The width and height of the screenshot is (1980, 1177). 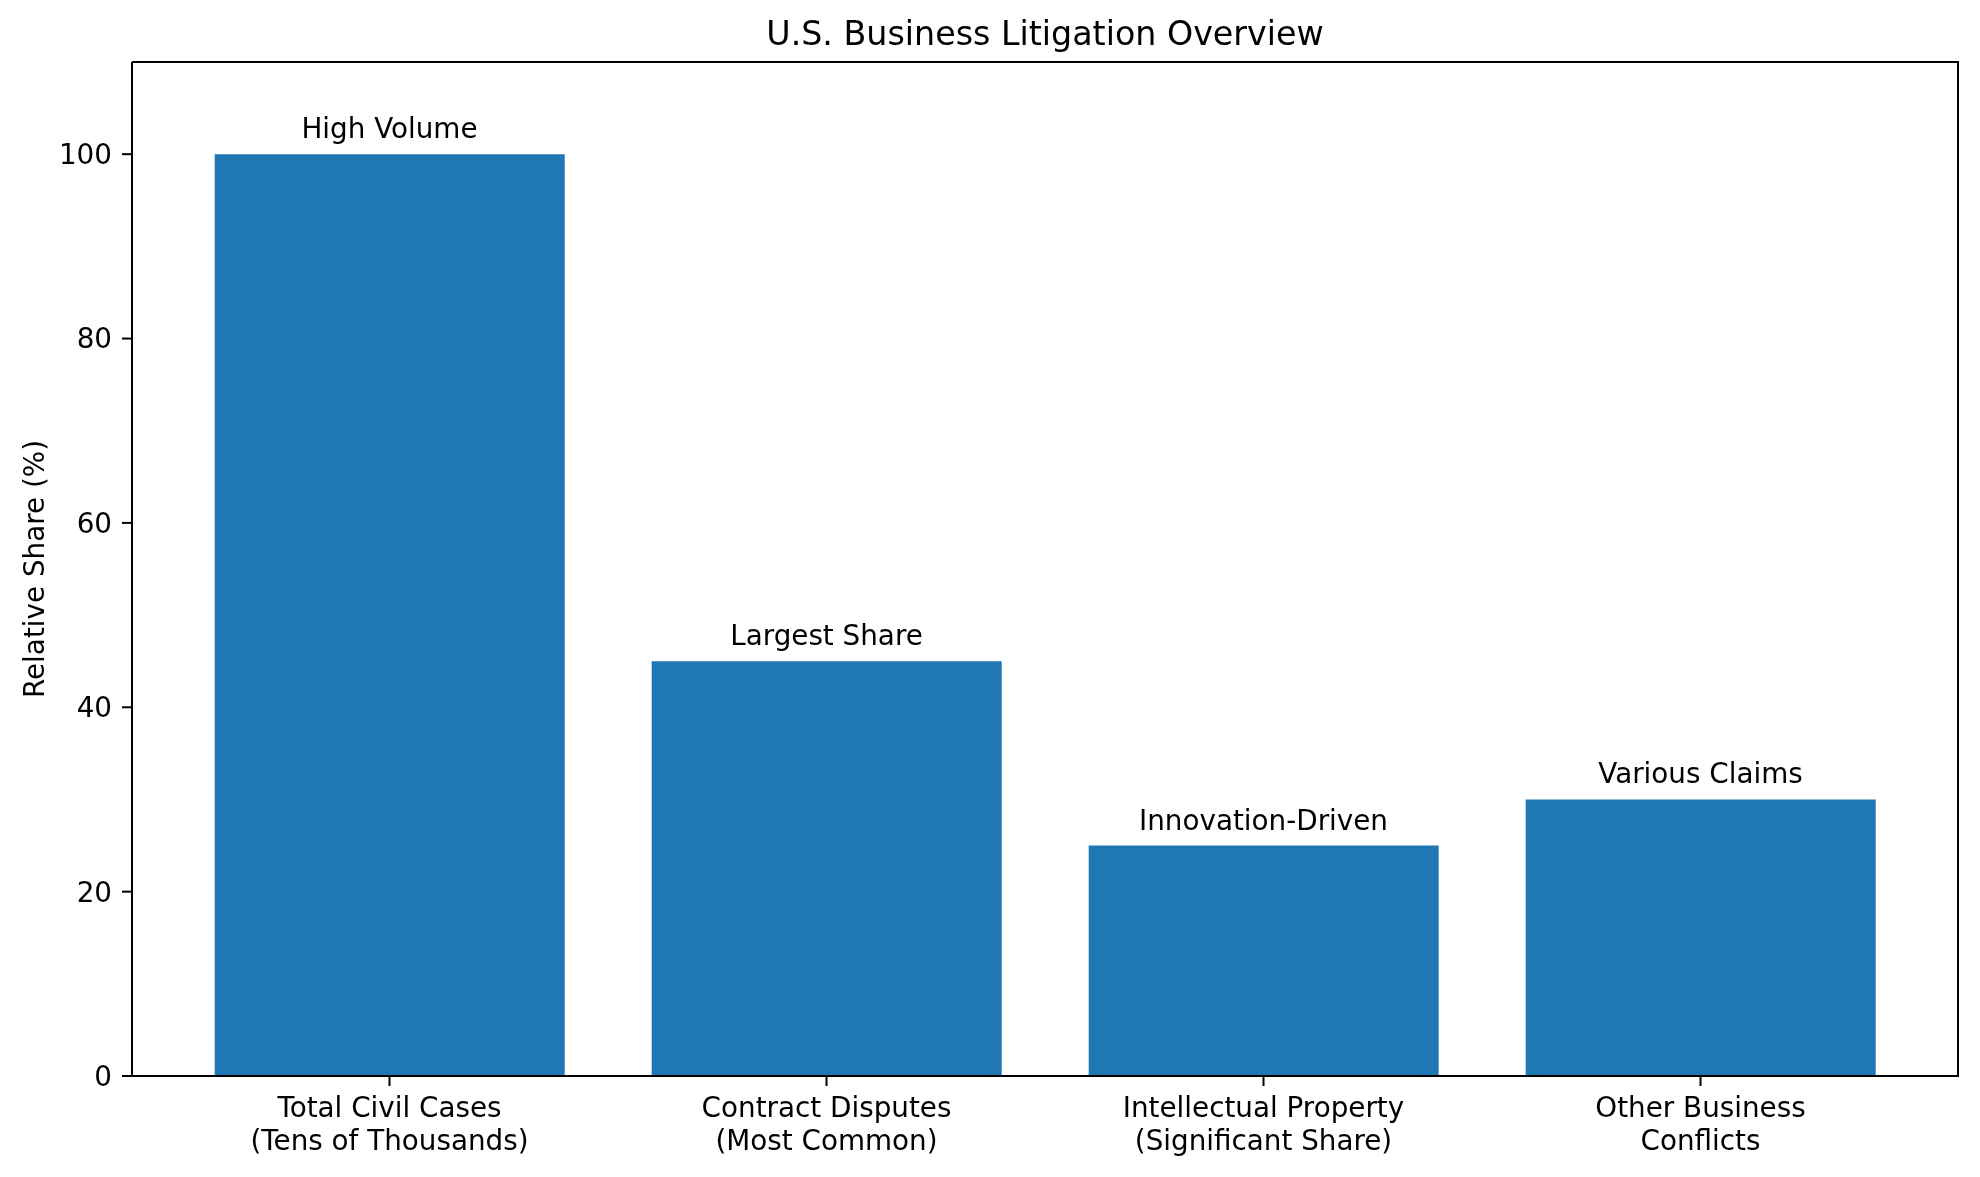 What do you see at coordinates (389, 1124) in the screenshot?
I see `x-tick-label: Total Civil Cases (Tens of Thousands)` at bounding box center [389, 1124].